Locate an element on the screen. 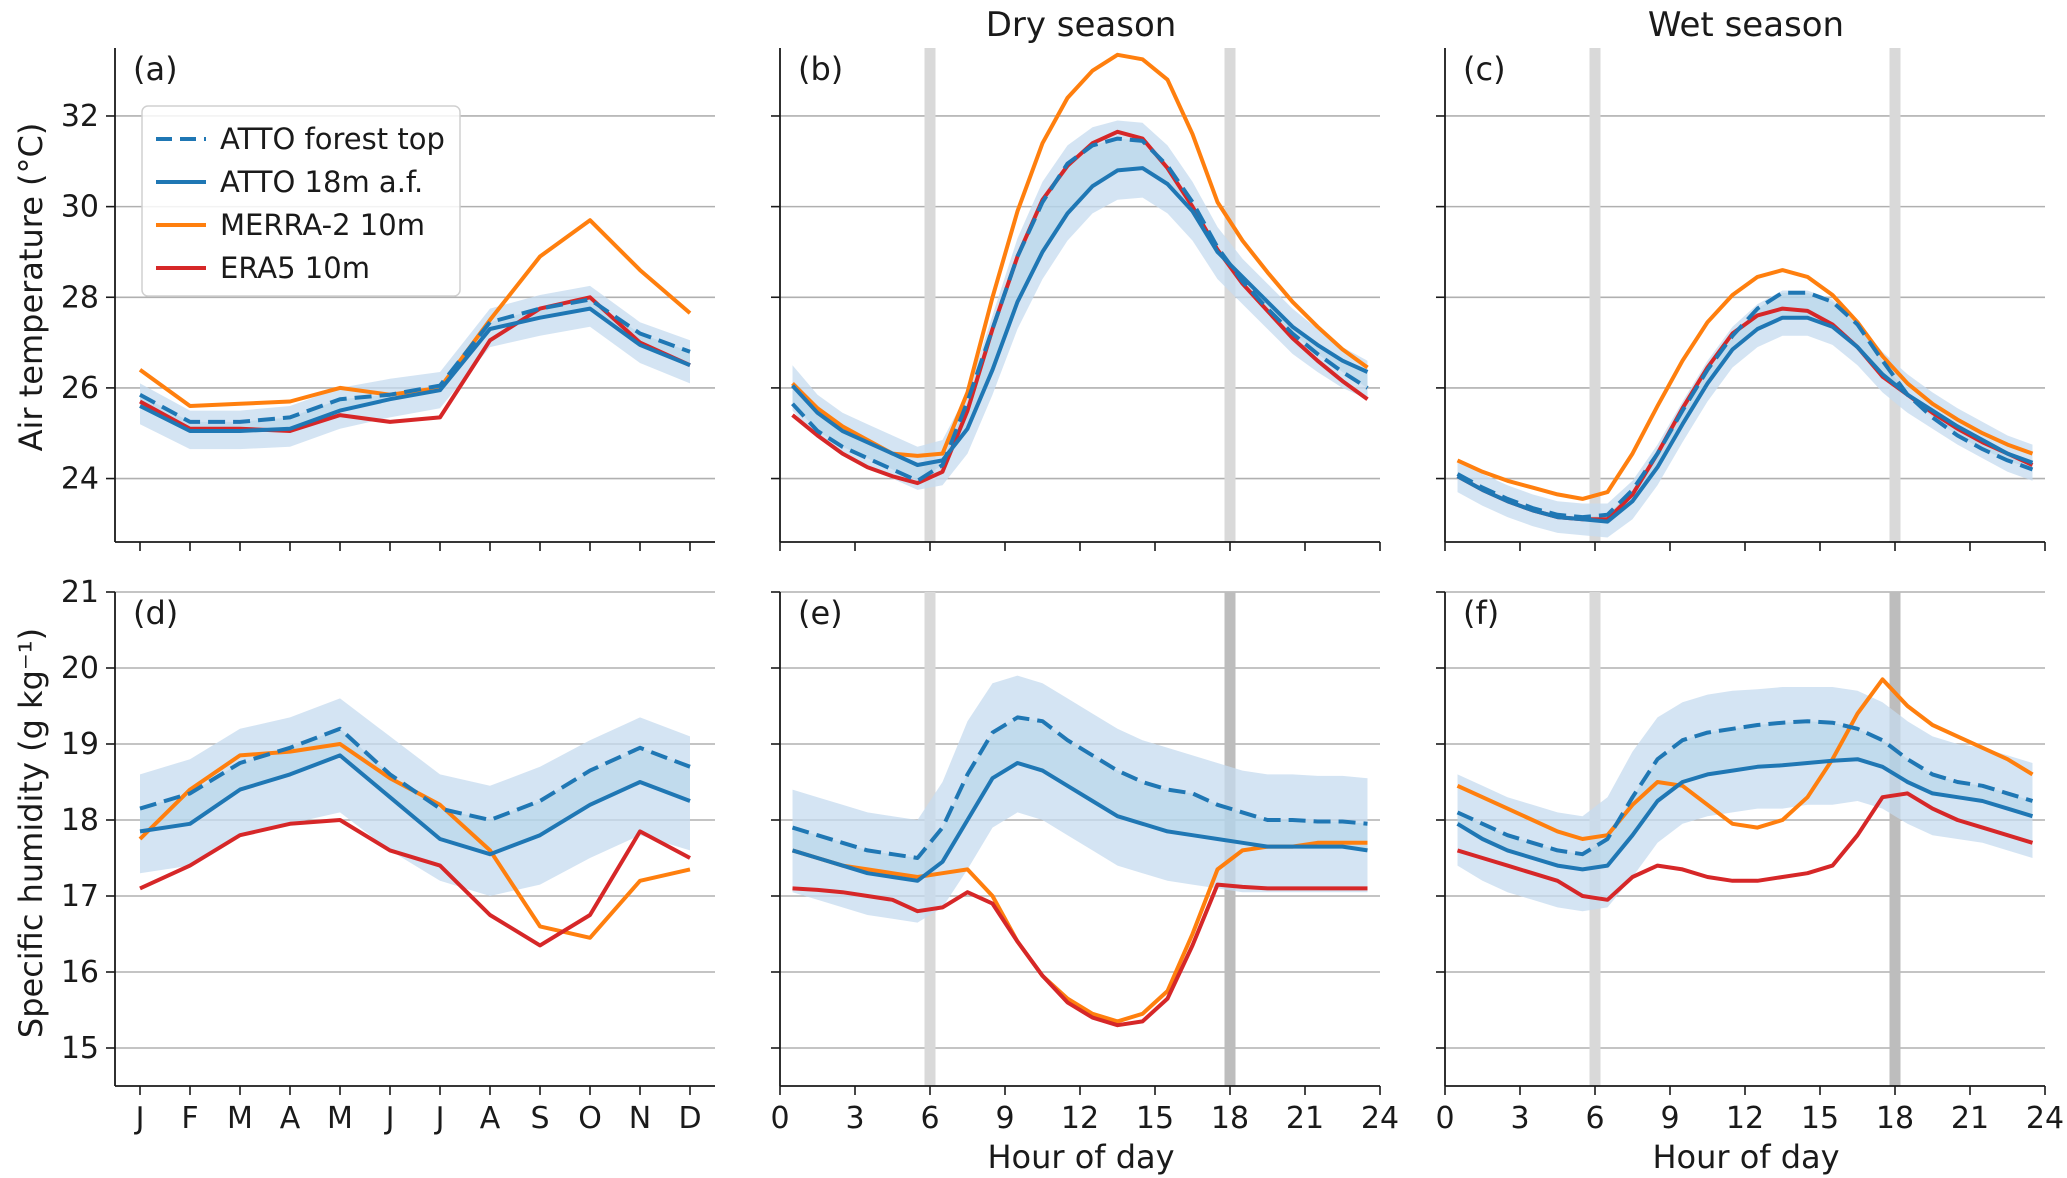 The width and height of the screenshot is (2067, 1178). panel-c: (c) is located at coordinates (1741, 299).